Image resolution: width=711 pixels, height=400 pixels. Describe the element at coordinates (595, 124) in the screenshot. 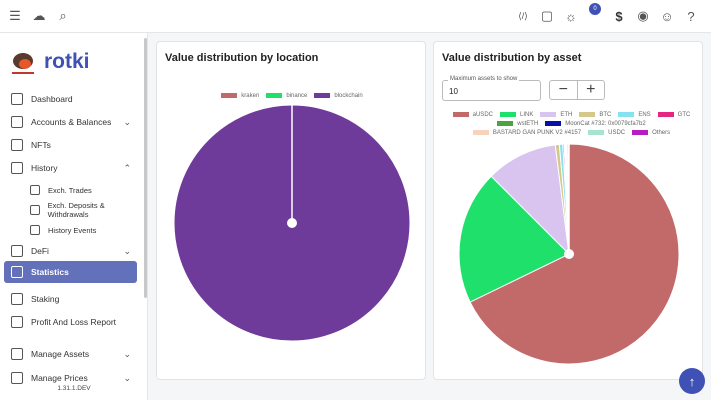

I see `legend-item: MoonCat #732: 0x0079cfa7b2` at that location.